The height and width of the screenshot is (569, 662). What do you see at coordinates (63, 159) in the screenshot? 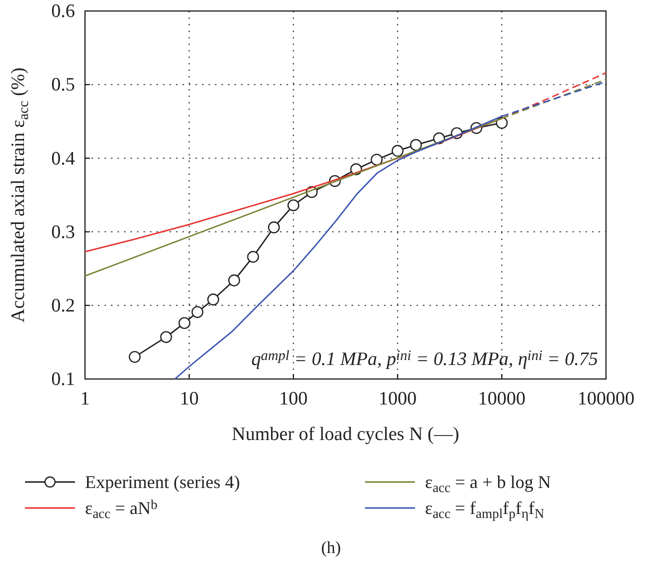
I see `y-tick-label: 0.4` at bounding box center [63, 159].